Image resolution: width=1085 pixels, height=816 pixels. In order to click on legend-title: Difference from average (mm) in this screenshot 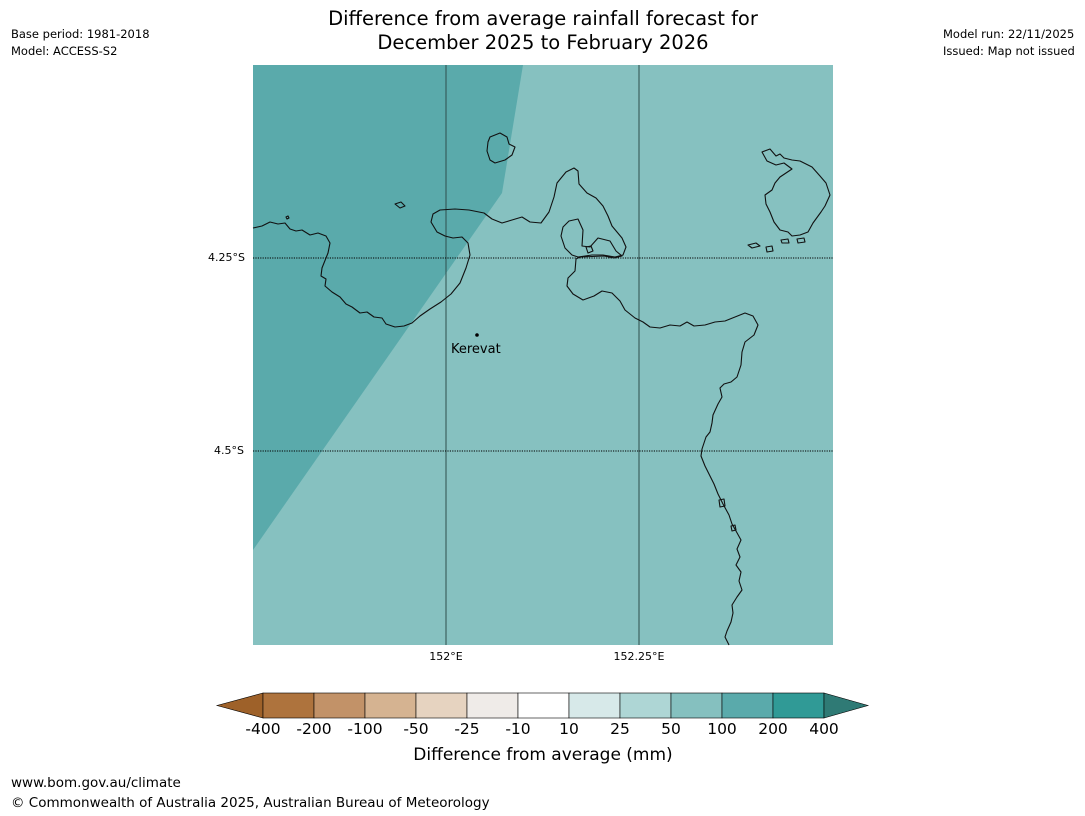, I will do `click(543, 755)`.